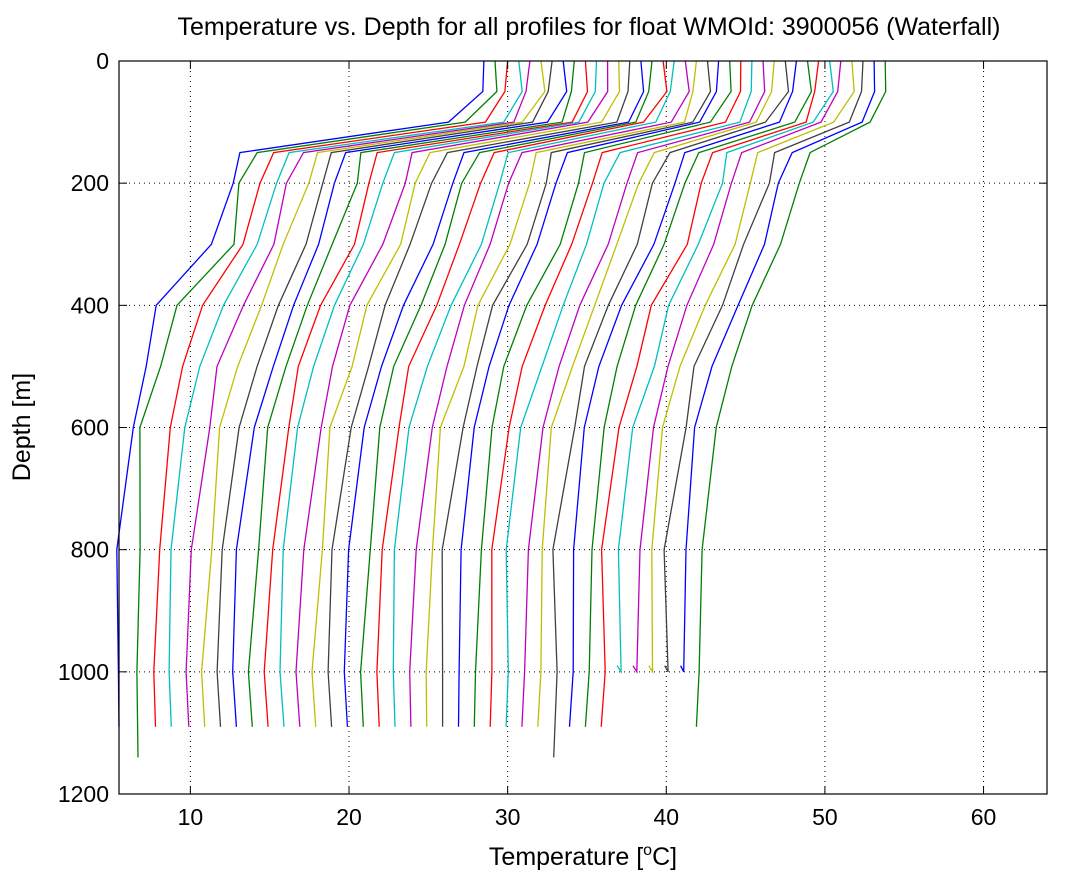  Describe the element at coordinates (349, 817) in the screenshot. I see `x-tick-label: 20` at that location.